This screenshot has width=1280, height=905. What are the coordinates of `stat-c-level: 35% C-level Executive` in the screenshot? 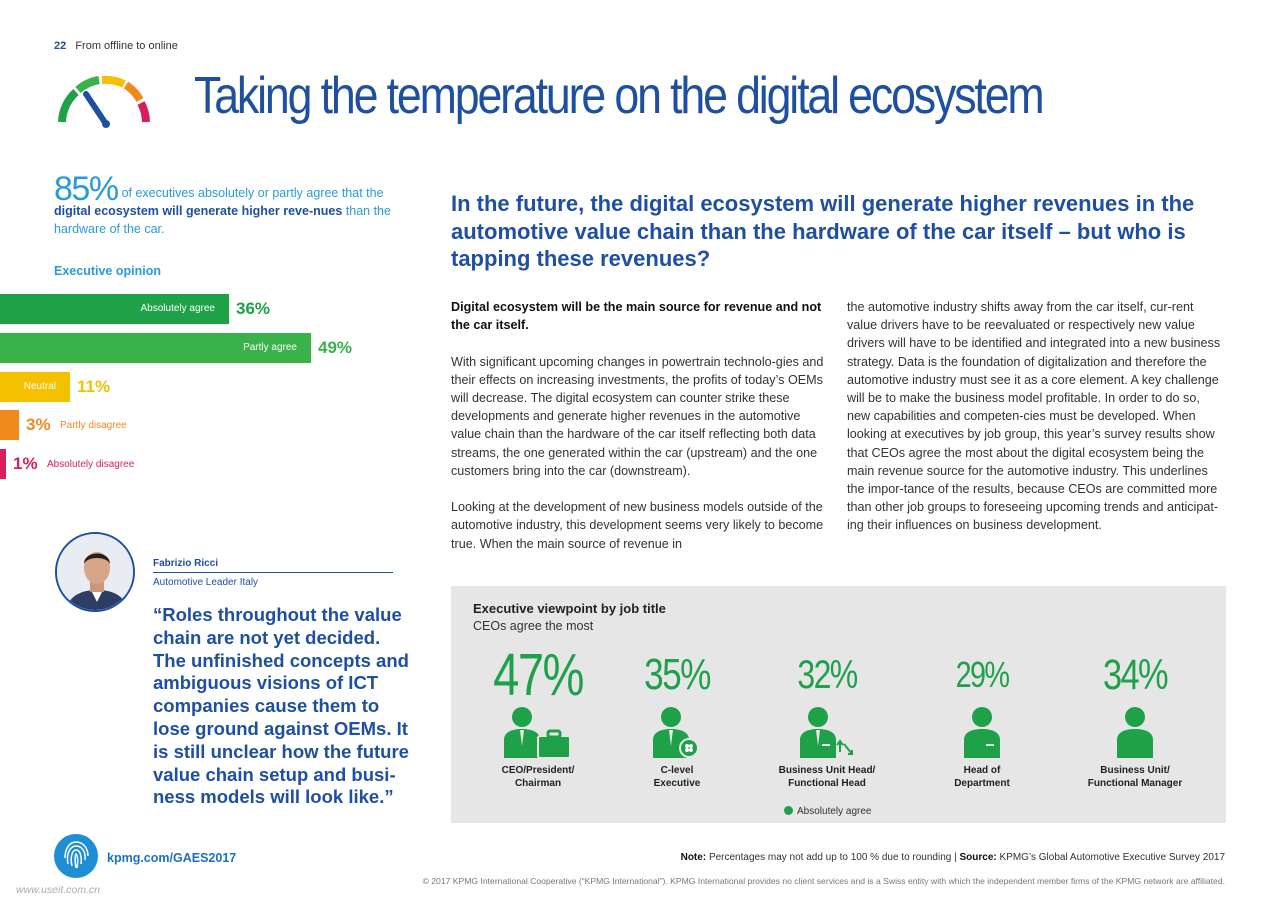 It's located at (677, 716).